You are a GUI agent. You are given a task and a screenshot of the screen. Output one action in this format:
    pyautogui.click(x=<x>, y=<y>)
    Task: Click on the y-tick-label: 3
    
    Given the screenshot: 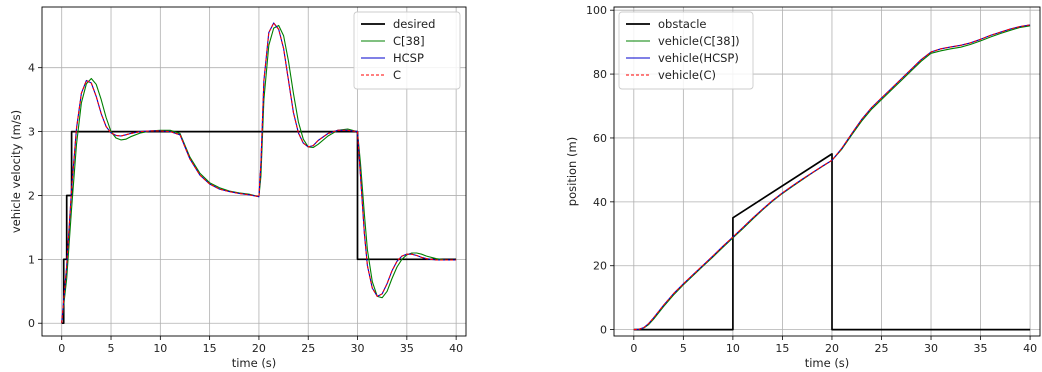 What is the action you would take?
    pyautogui.click(x=31, y=132)
    